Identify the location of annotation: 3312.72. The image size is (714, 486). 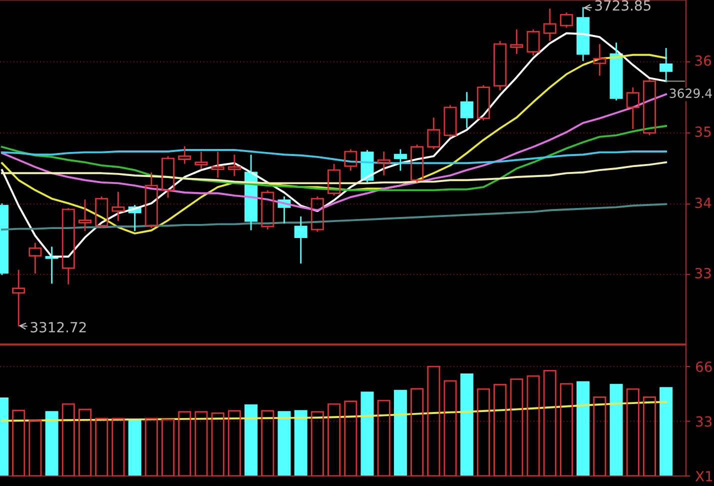
(58, 327).